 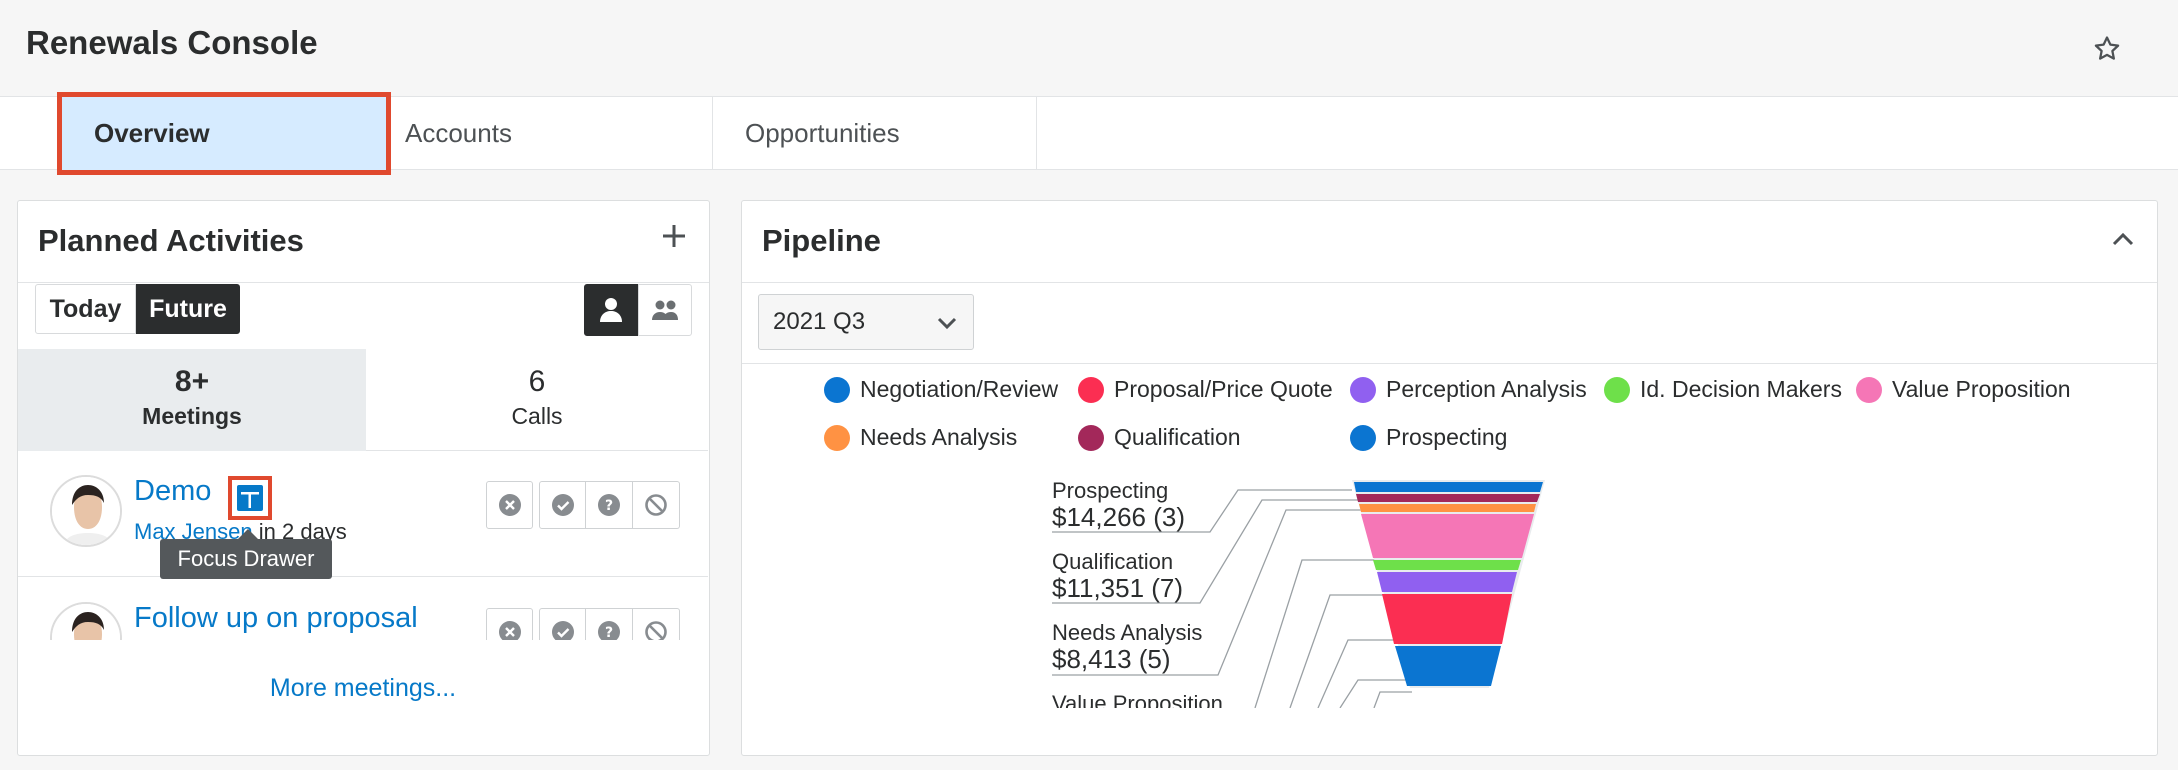 I want to click on funnel-label: Value Proposition, so click(x=1202, y=699).